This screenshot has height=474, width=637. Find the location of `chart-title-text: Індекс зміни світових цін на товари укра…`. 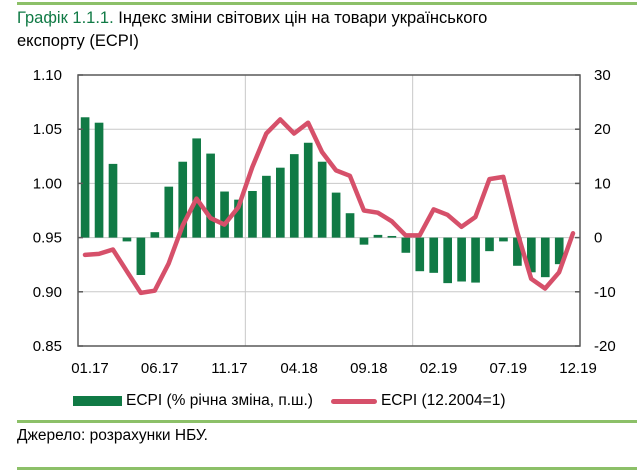

chart-title-text: Індекс зміни світових цін на товари укра… is located at coordinates (300, 18).